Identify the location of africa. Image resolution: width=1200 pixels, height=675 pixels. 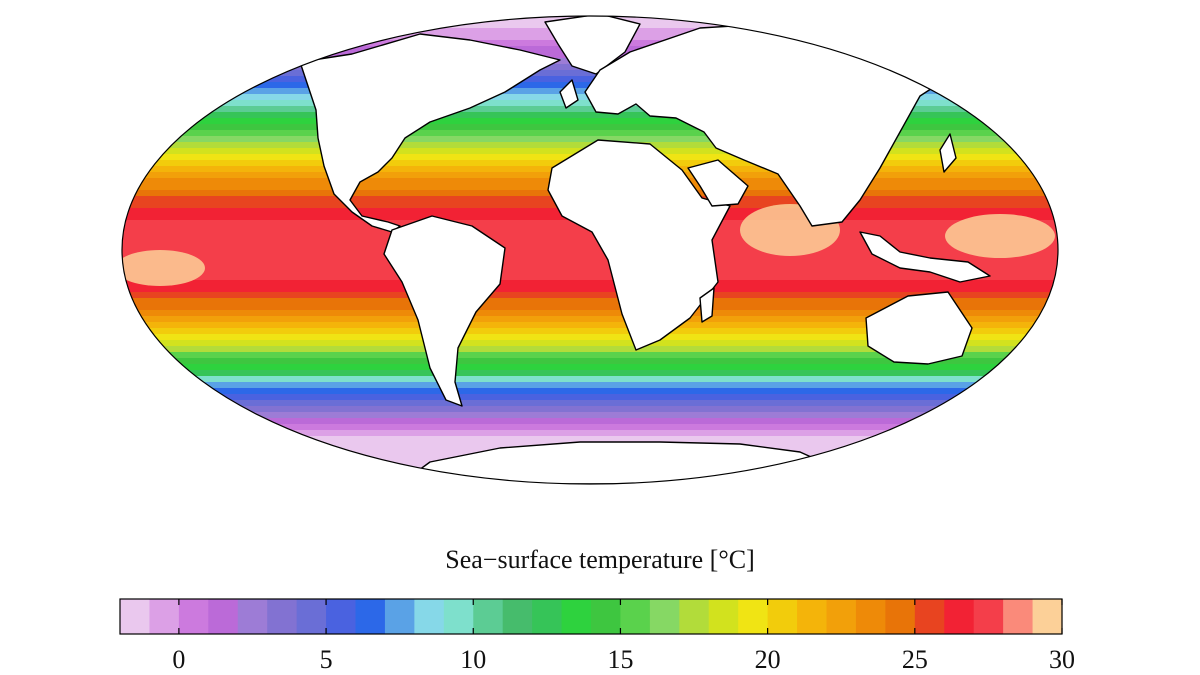
(639, 245).